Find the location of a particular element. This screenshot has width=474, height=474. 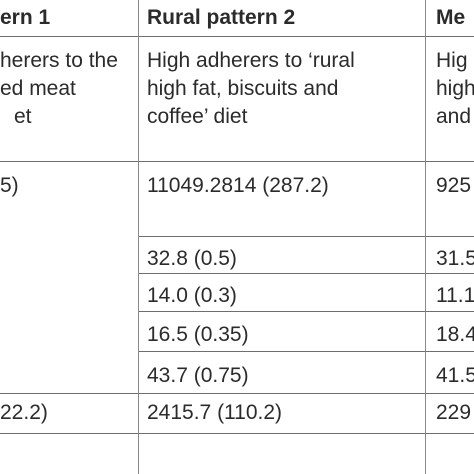

table-cell: 11049.2814 (287.2) is located at coordinates (238, 185).